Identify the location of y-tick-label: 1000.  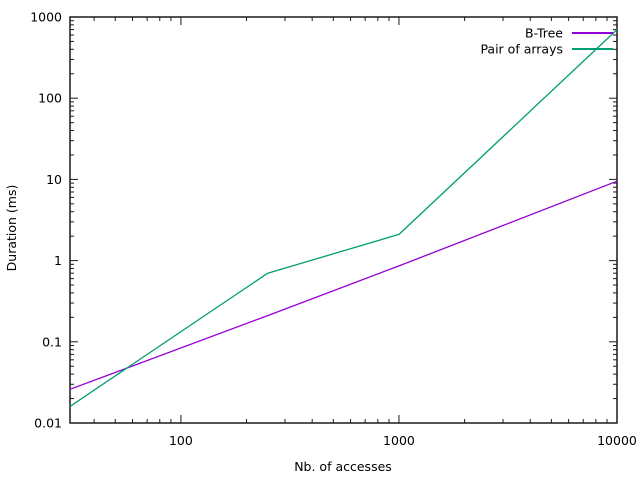
(46, 17).